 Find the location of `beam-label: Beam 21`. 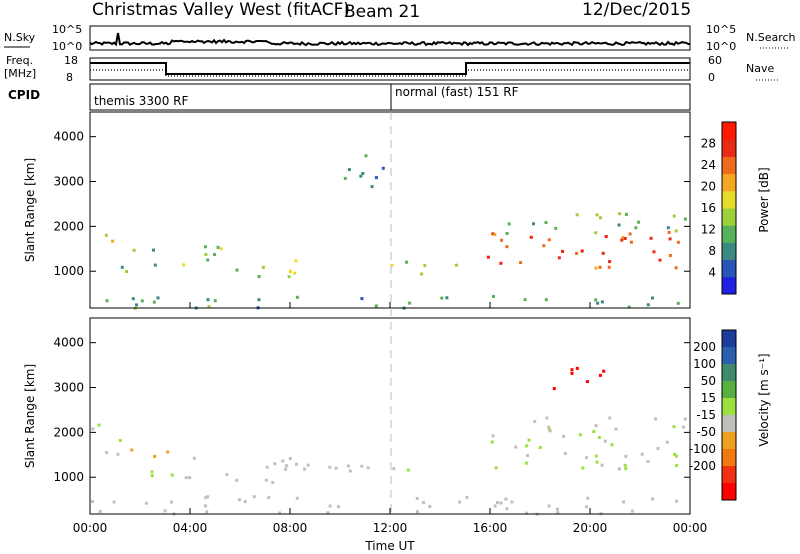

beam-label: Beam 21 is located at coordinates (382, 12).